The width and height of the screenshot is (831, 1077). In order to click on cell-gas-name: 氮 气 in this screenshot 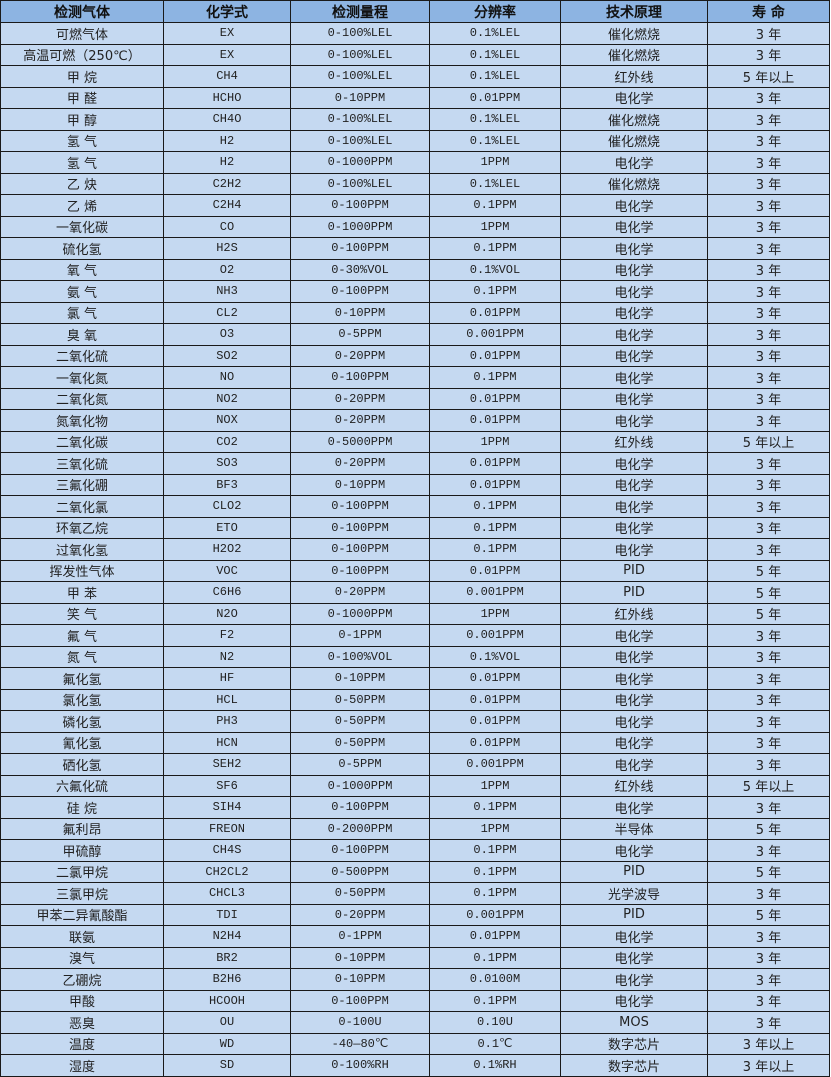, I will do `click(82, 656)`.